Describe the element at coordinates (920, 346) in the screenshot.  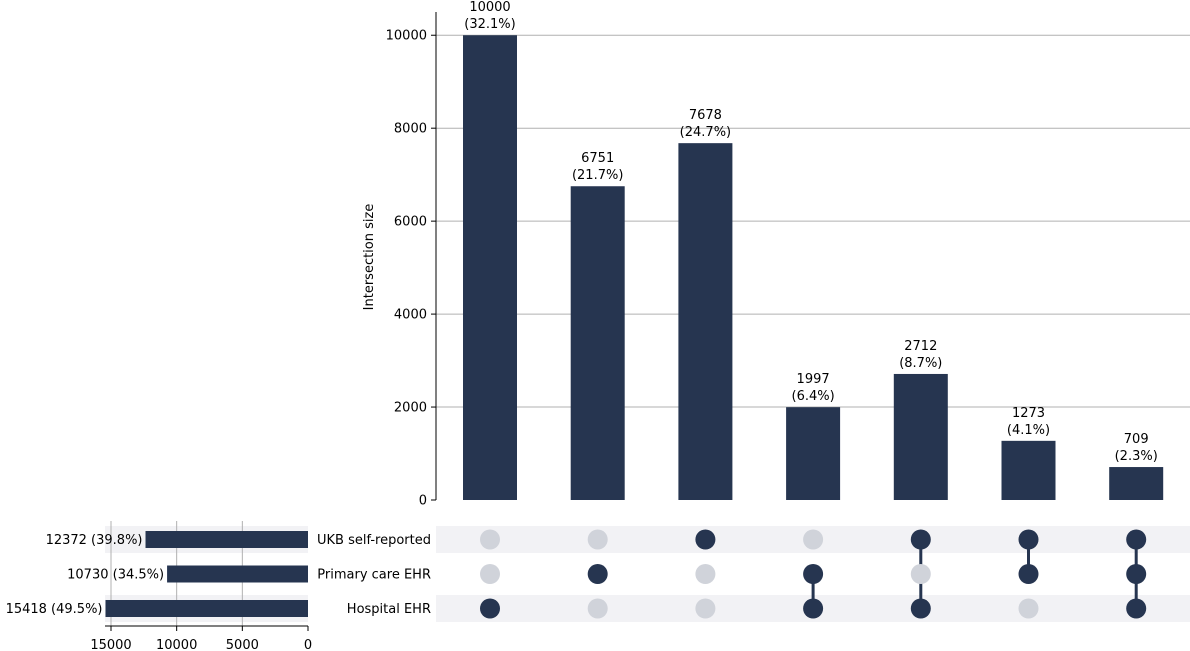
I see `bar-value-label: 2712` at that location.